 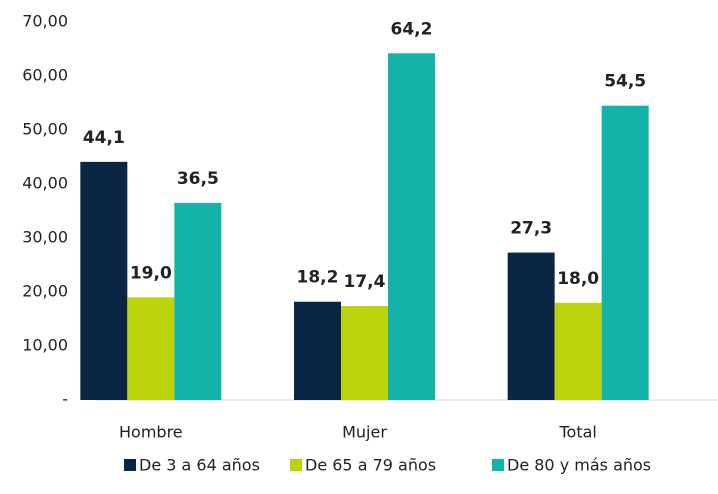 I want to click on value-label: 36,5, so click(x=198, y=179).